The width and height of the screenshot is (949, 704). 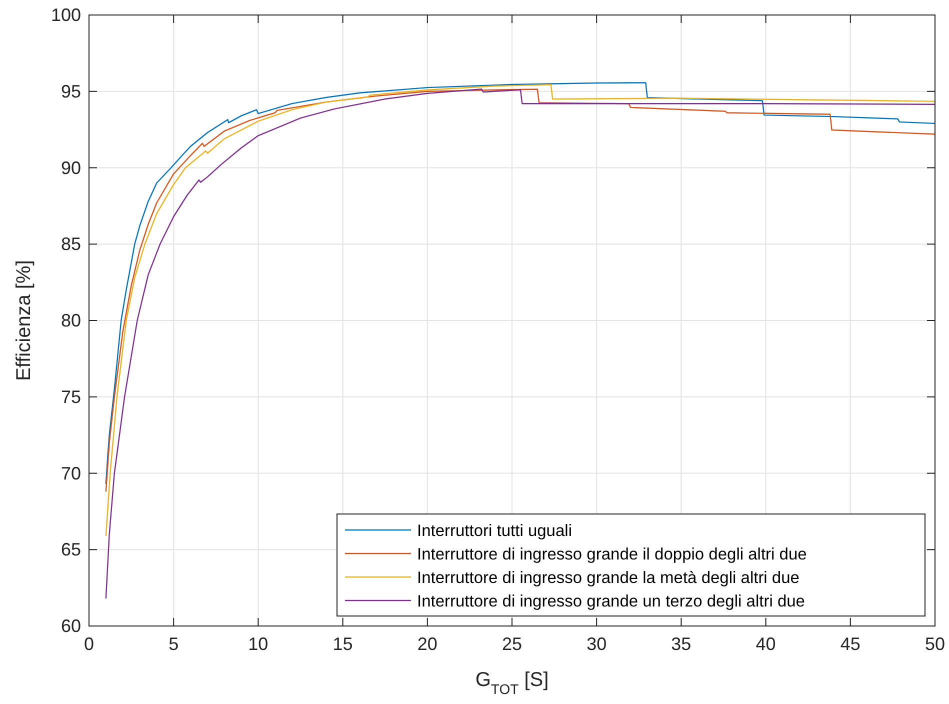 What do you see at coordinates (935, 644) in the screenshot?
I see `x-tick-label: 50` at bounding box center [935, 644].